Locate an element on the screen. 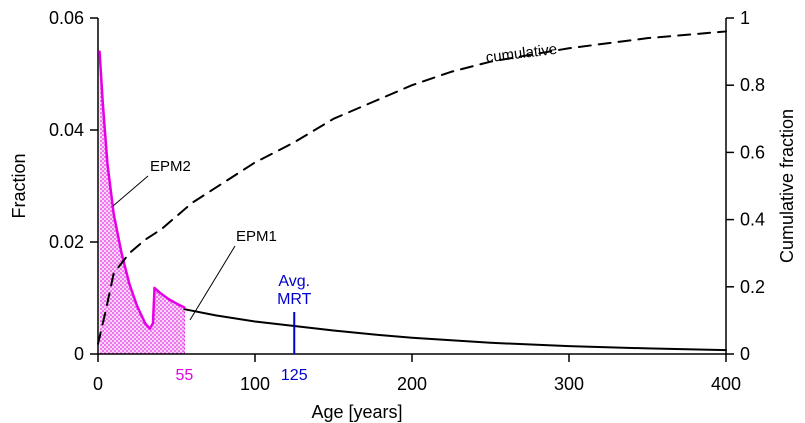 The width and height of the screenshot is (805, 423). x-tick-label: 400 is located at coordinates (726, 384).